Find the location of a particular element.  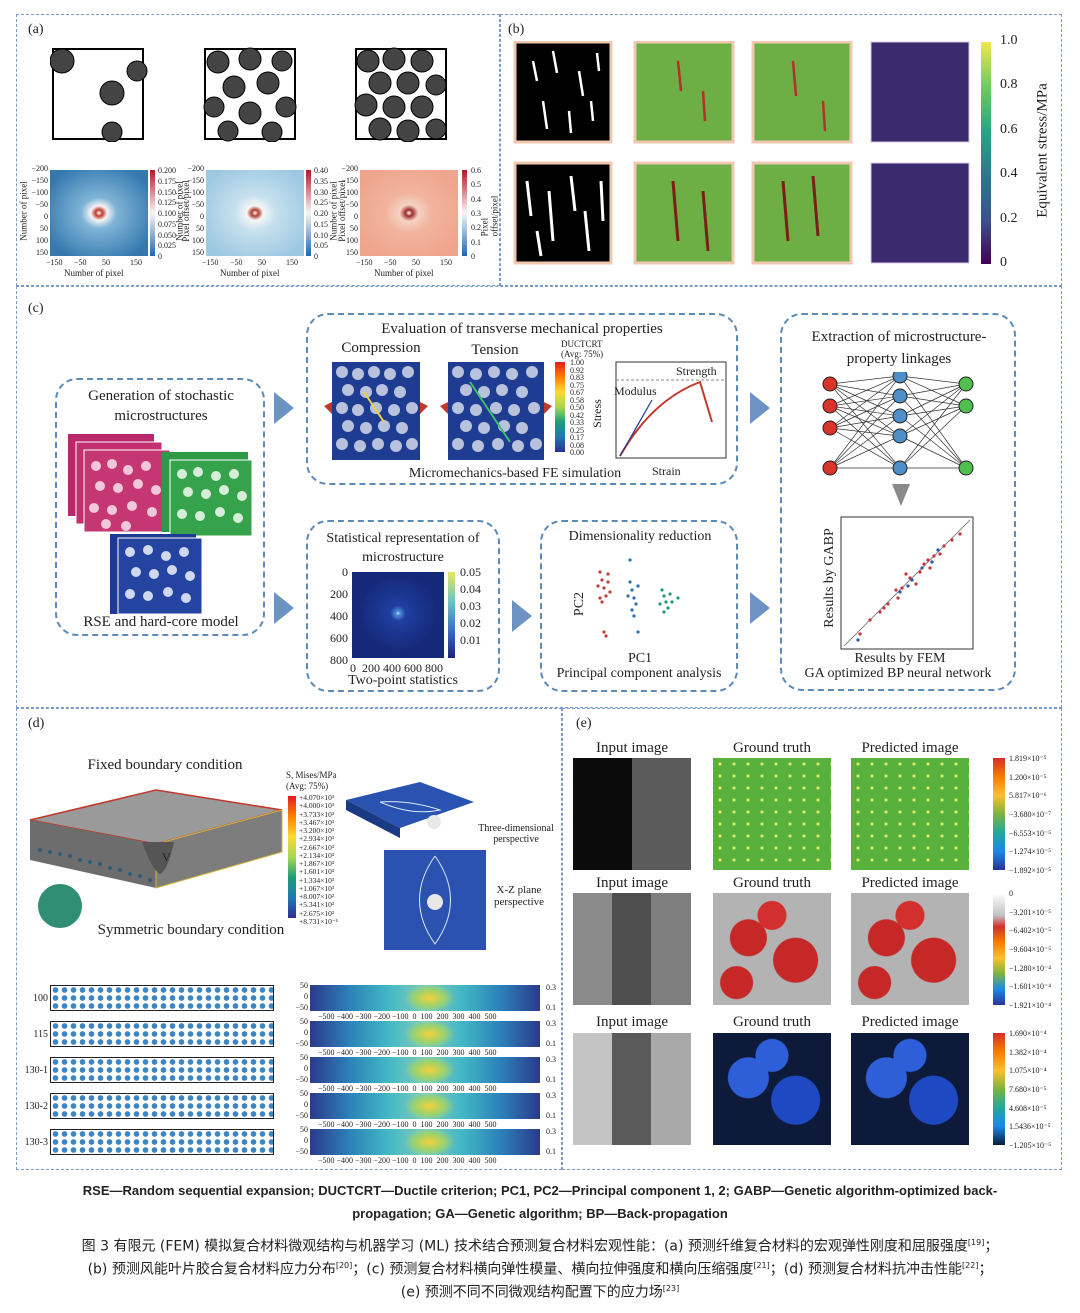

map-3-cbar is located at coordinates (464, 213).